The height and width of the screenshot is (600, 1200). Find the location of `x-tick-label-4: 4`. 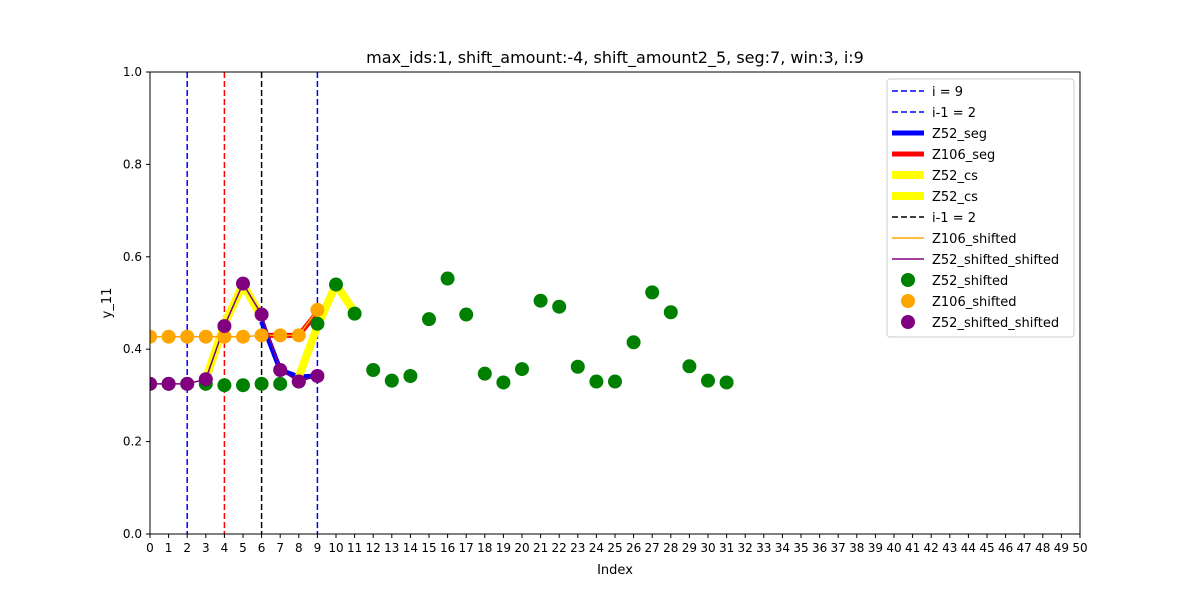

x-tick-label-4: 4 is located at coordinates (225, 548).